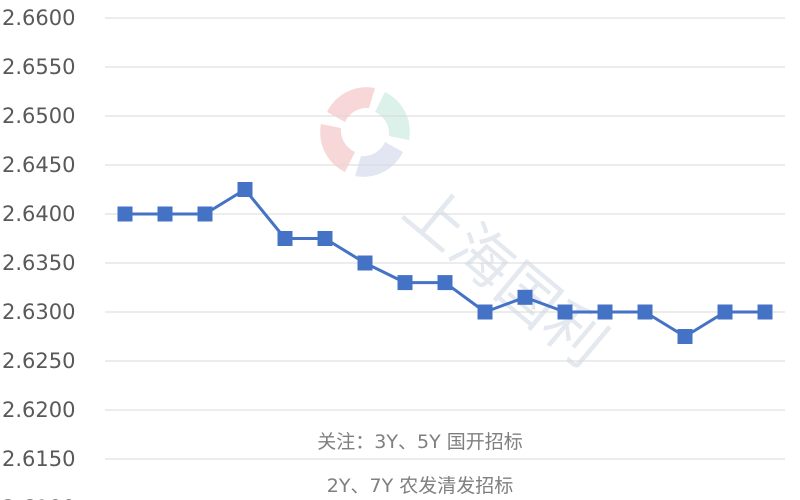 This screenshot has height=500, width=800. What do you see at coordinates (38, 18) in the screenshot?
I see `y-tick-label: 2.6600` at bounding box center [38, 18].